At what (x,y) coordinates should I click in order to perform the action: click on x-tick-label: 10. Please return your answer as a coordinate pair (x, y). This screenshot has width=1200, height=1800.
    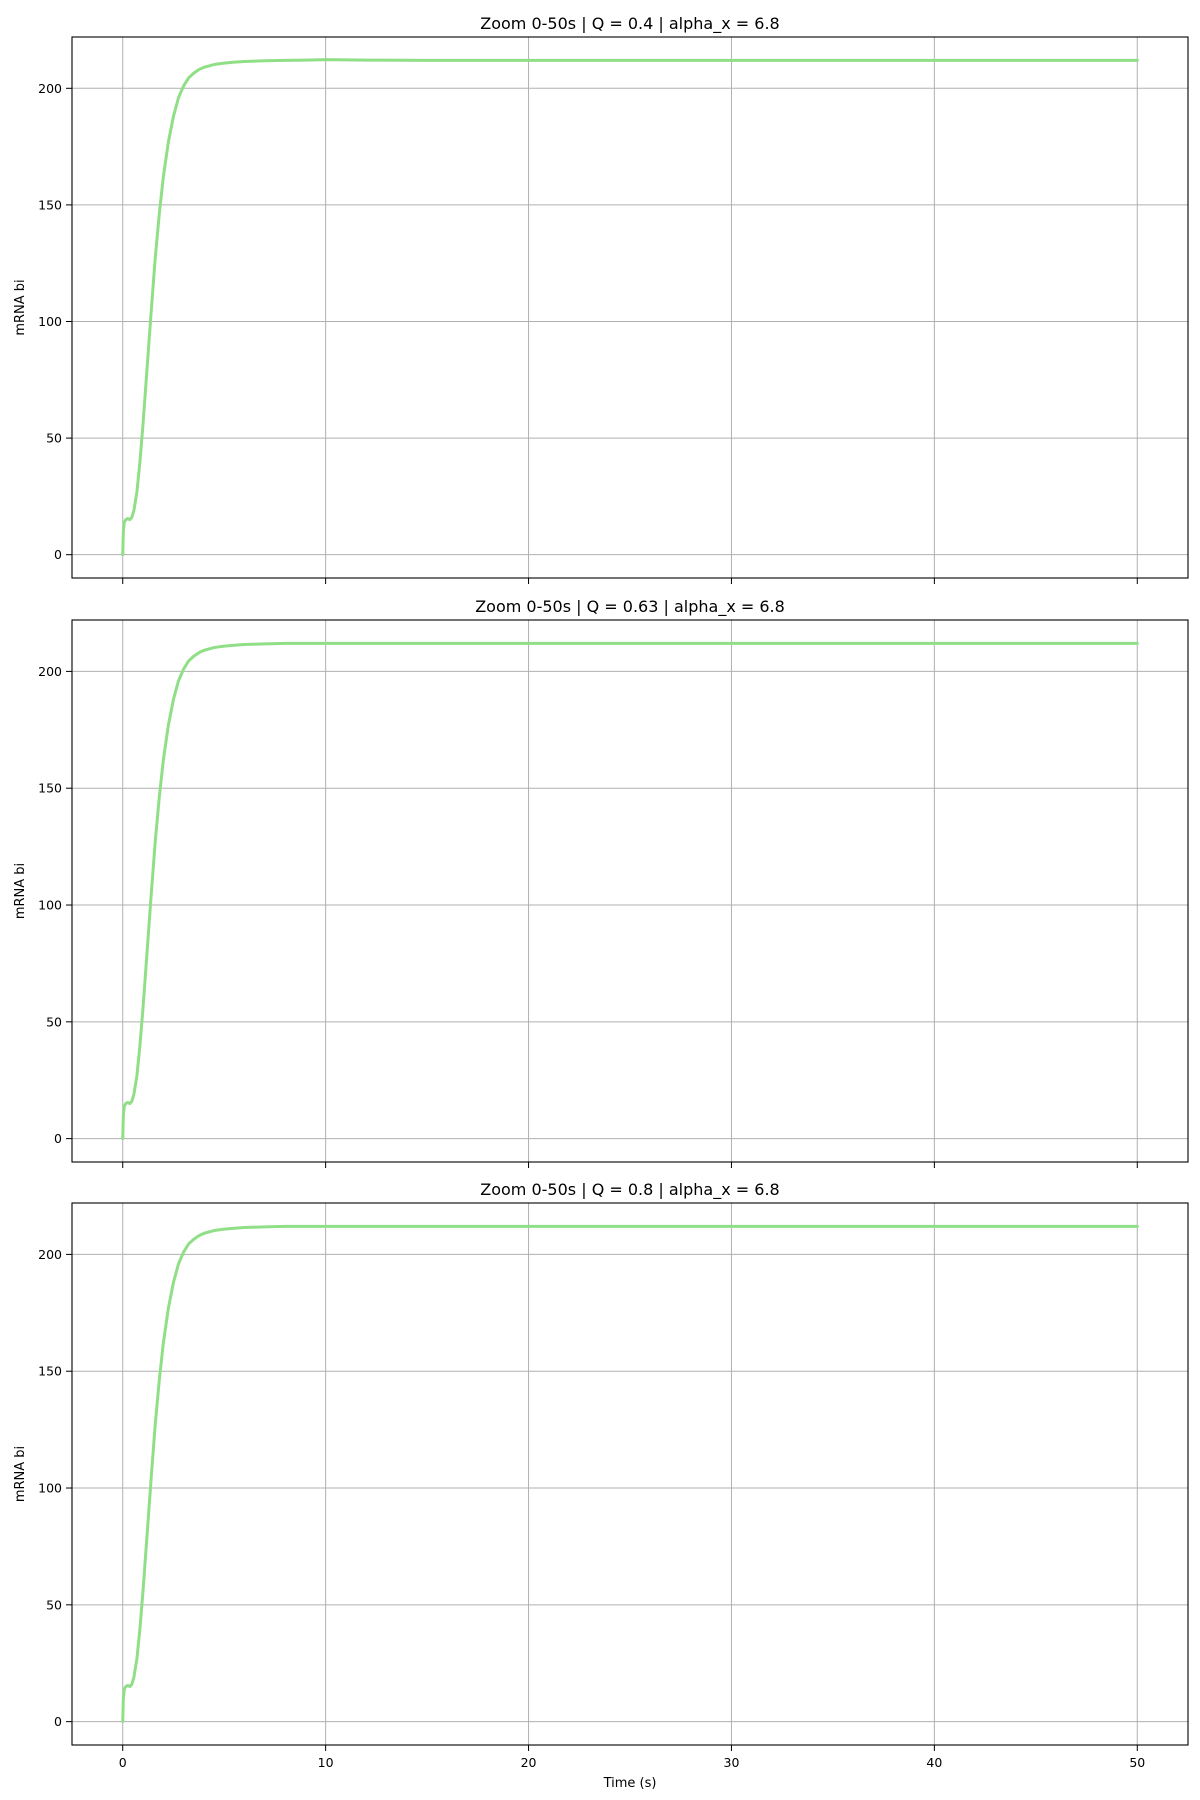
    Looking at the image, I should click on (326, 1762).